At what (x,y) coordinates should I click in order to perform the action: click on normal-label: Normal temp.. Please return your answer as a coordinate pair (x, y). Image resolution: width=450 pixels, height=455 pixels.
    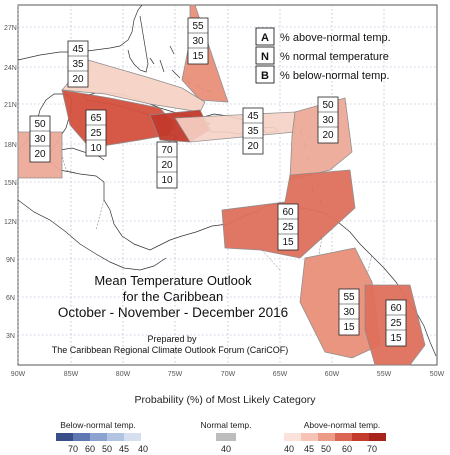
    Looking at the image, I should click on (225, 425).